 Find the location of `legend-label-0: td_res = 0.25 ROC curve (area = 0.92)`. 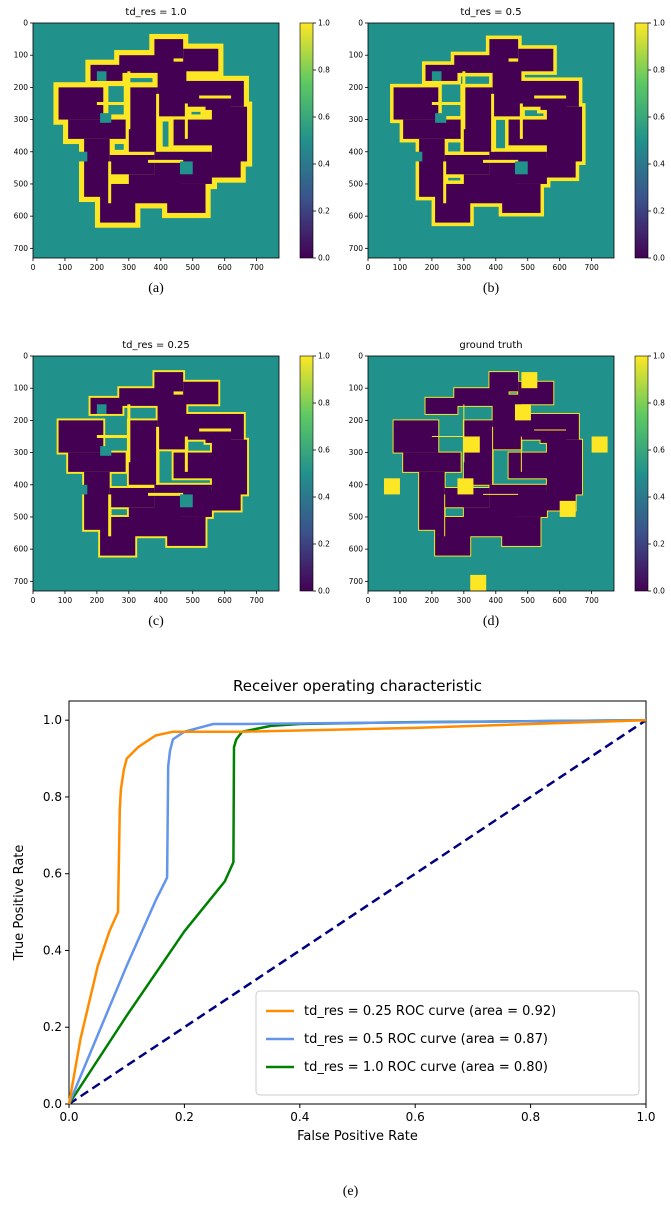

legend-label-0: td_res = 0.25 ROC curve (area = 0.92) is located at coordinates (430, 1011).